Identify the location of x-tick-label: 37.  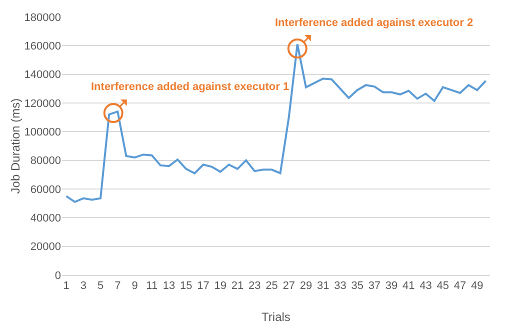
(374, 286).